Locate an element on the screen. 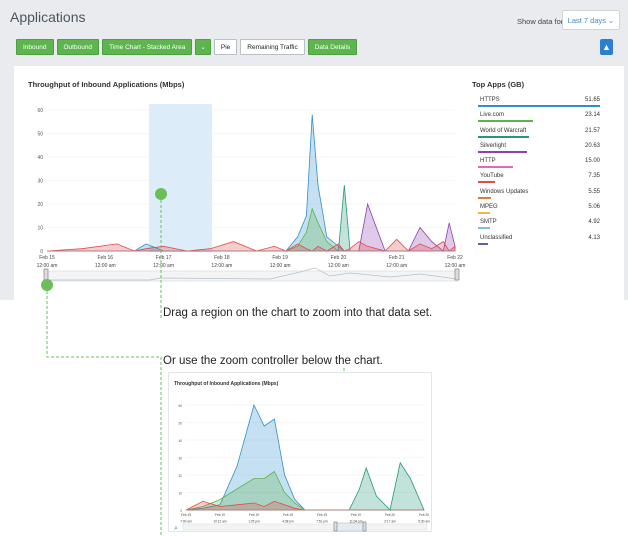  top-app-name: HTTP is located at coordinates (488, 161).